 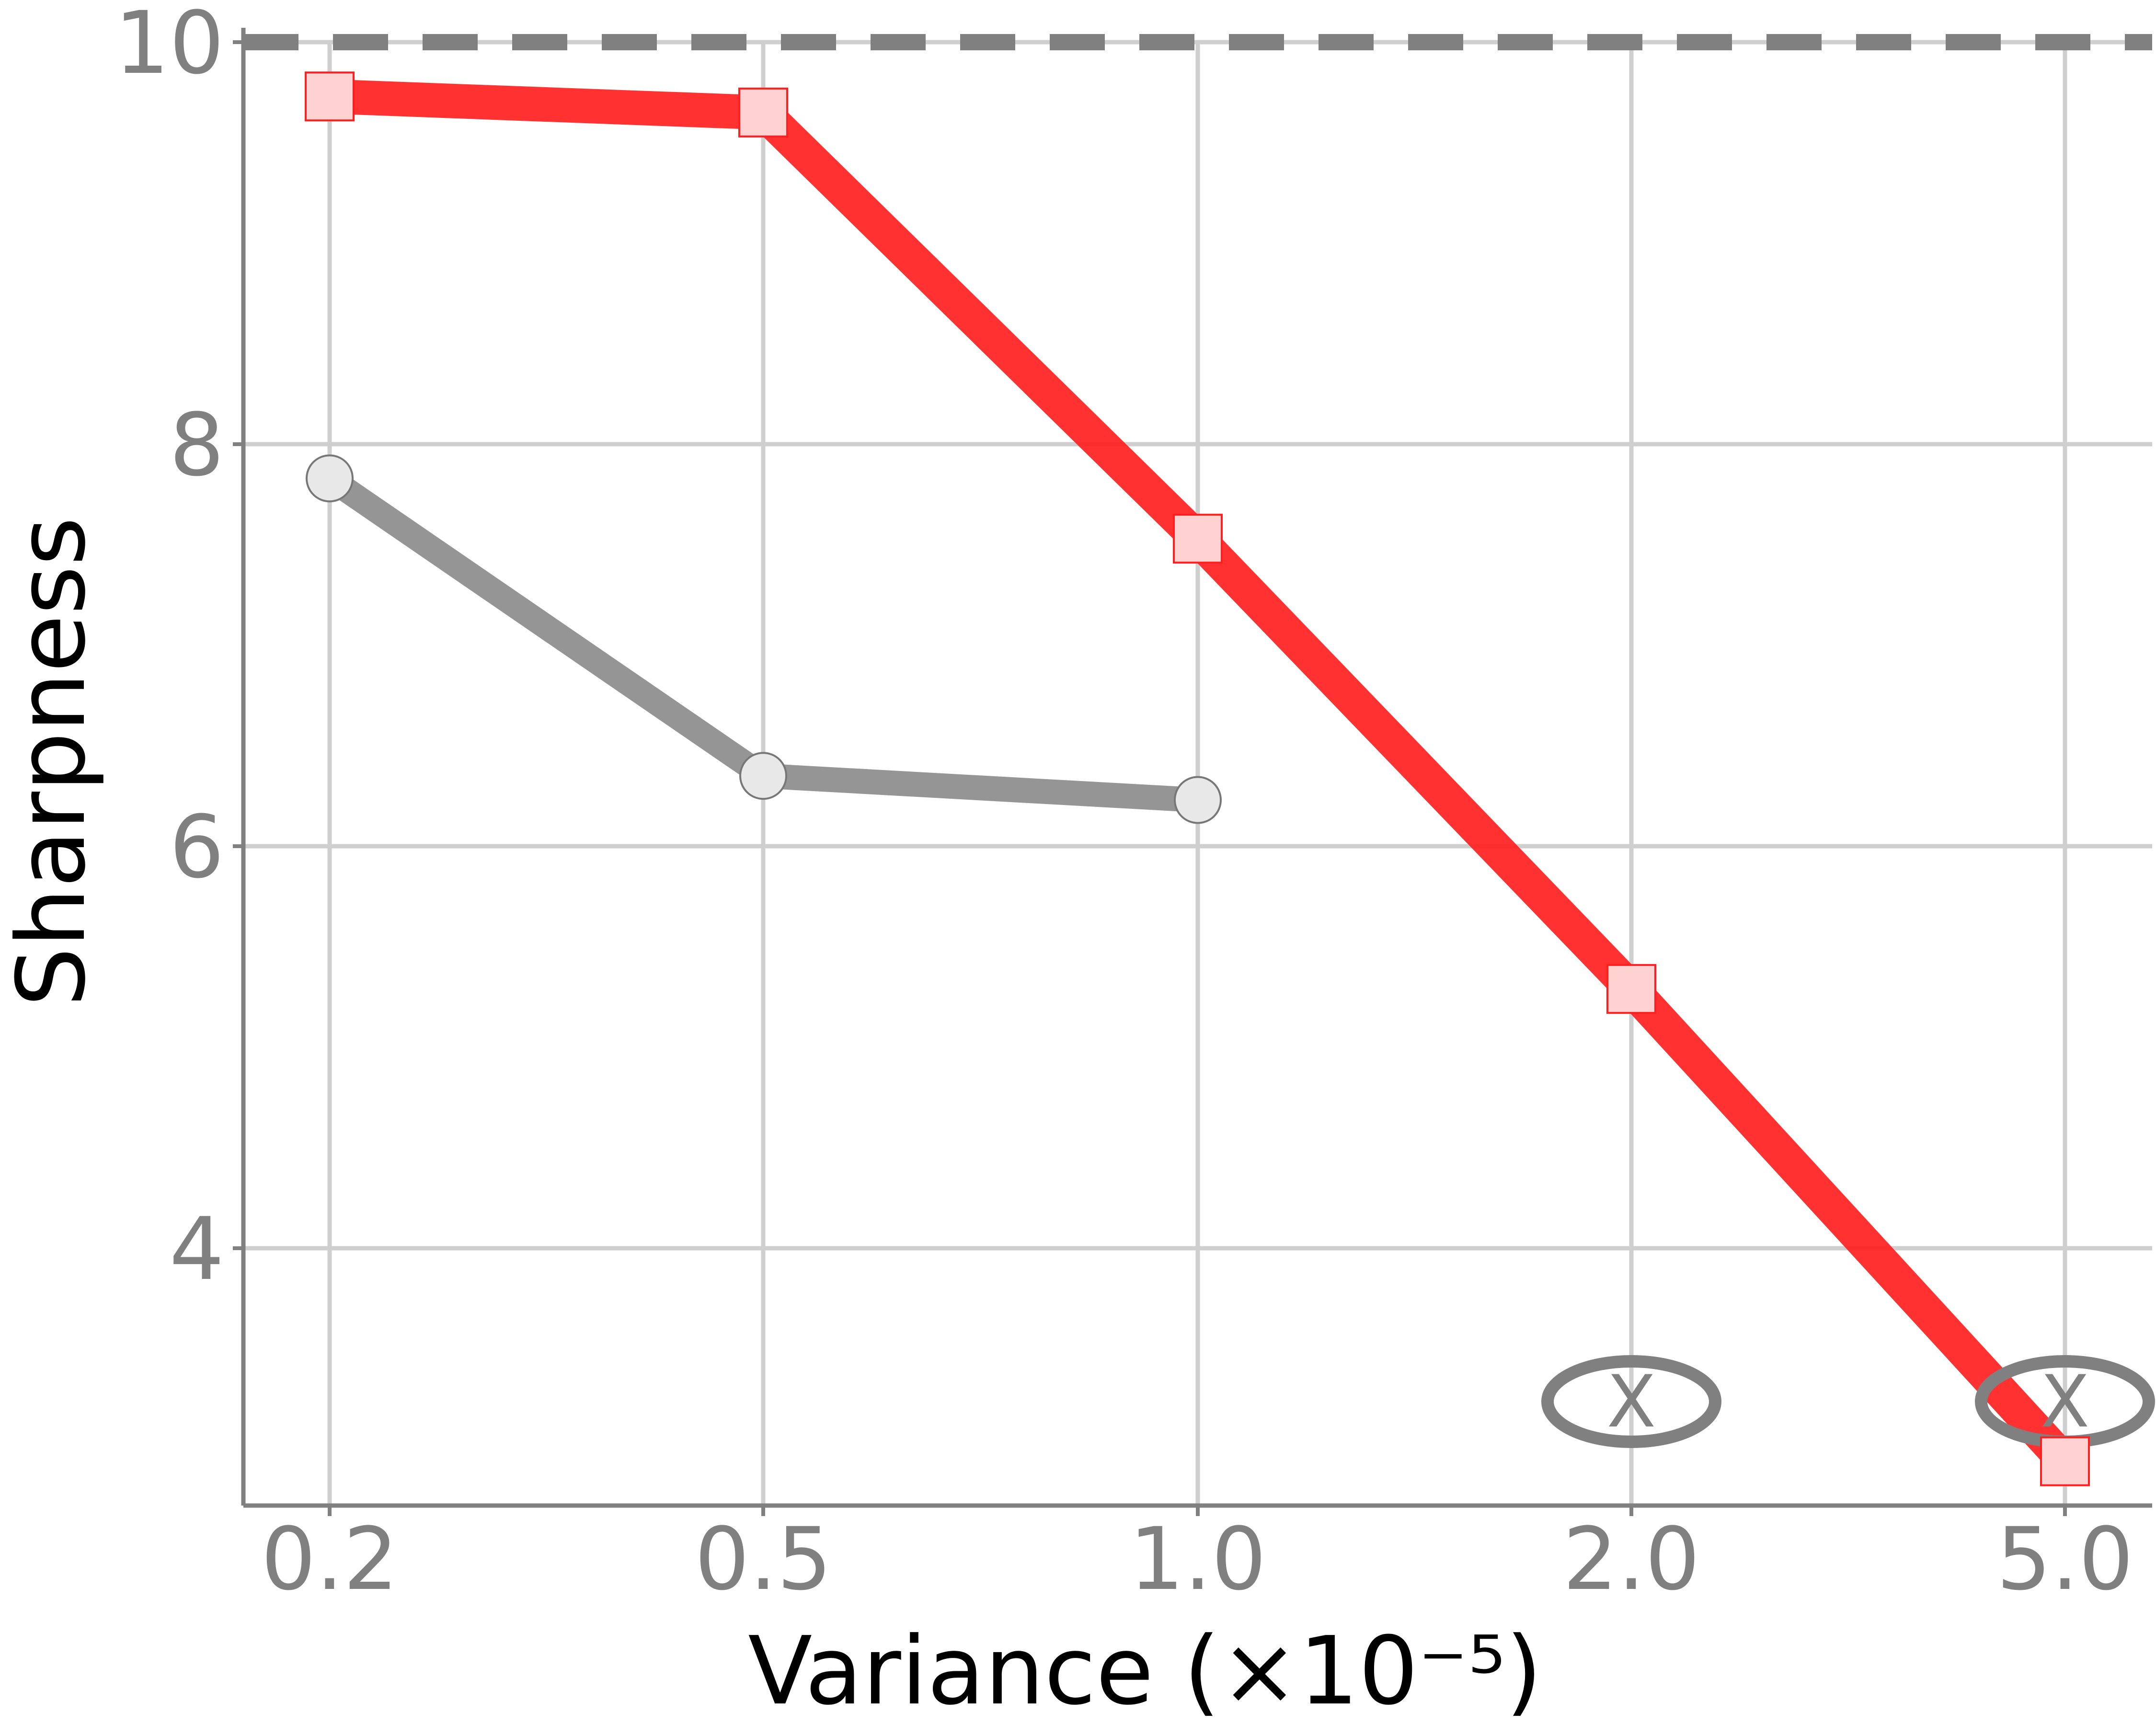 What do you see at coordinates (196, 445) in the screenshot?
I see `y-tick-label-2: 8` at bounding box center [196, 445].